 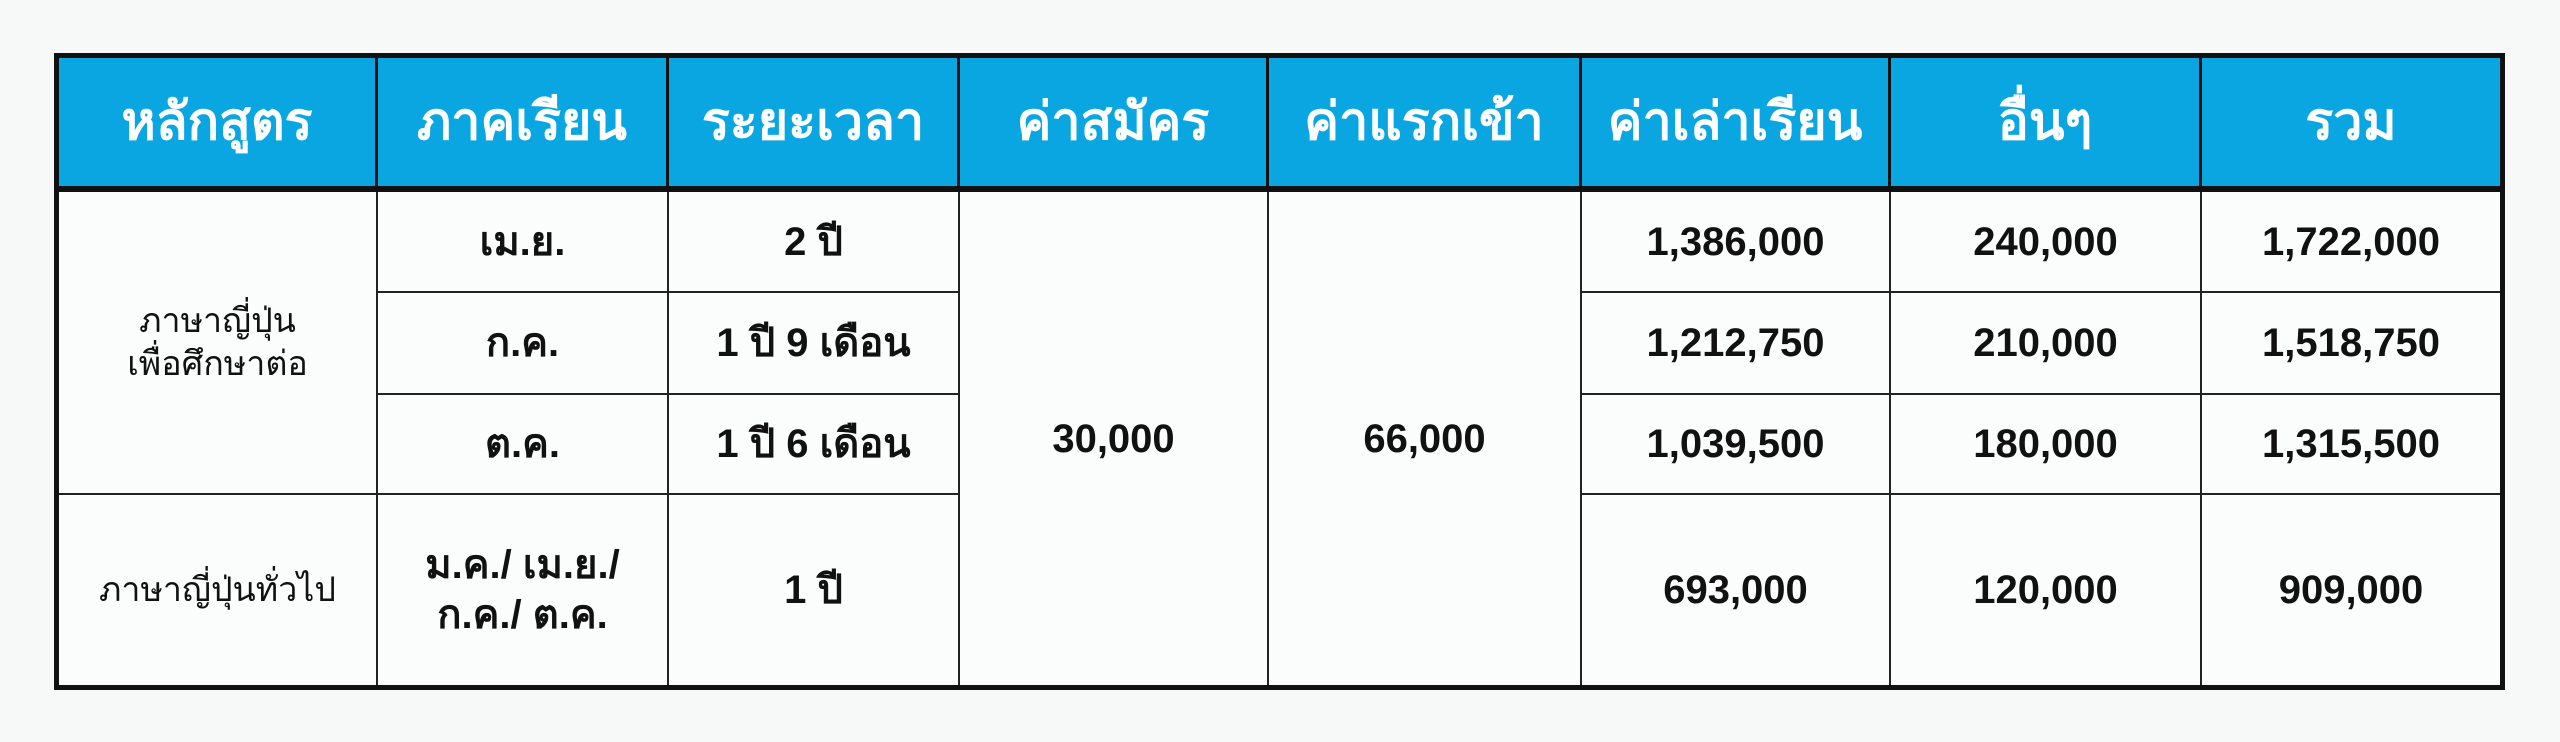 What do you see at coordinates (218, 590) in the screenshot?
I see `course-name-general: ภาษาญี่ปุ่นทั่วไป` at bounding box center [218, 590].